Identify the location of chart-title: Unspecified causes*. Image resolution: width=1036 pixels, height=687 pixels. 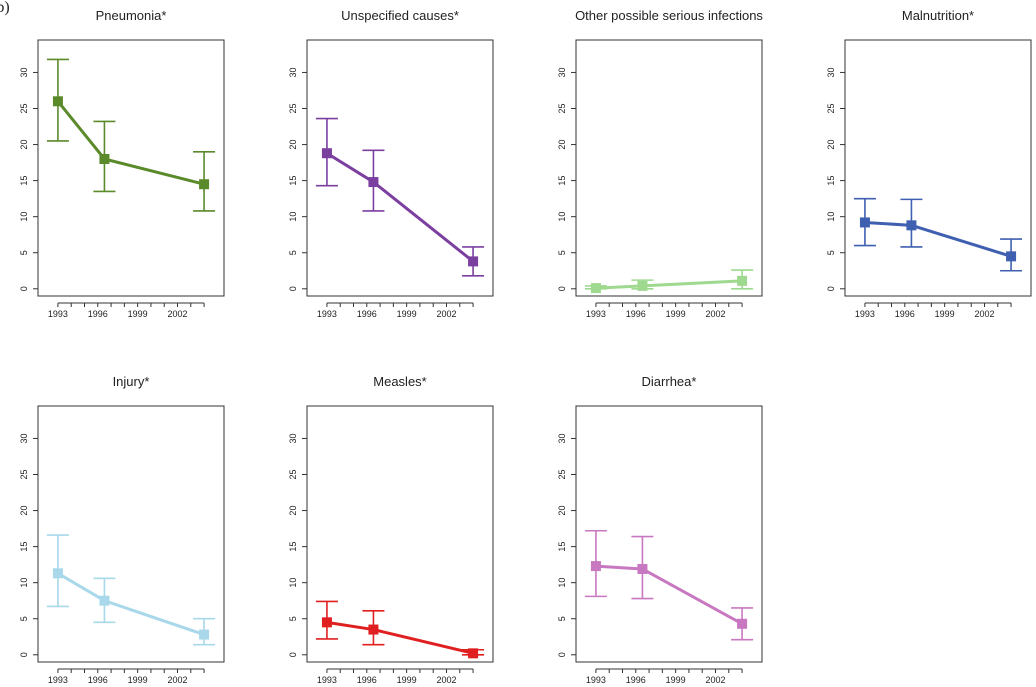
(400, 15).